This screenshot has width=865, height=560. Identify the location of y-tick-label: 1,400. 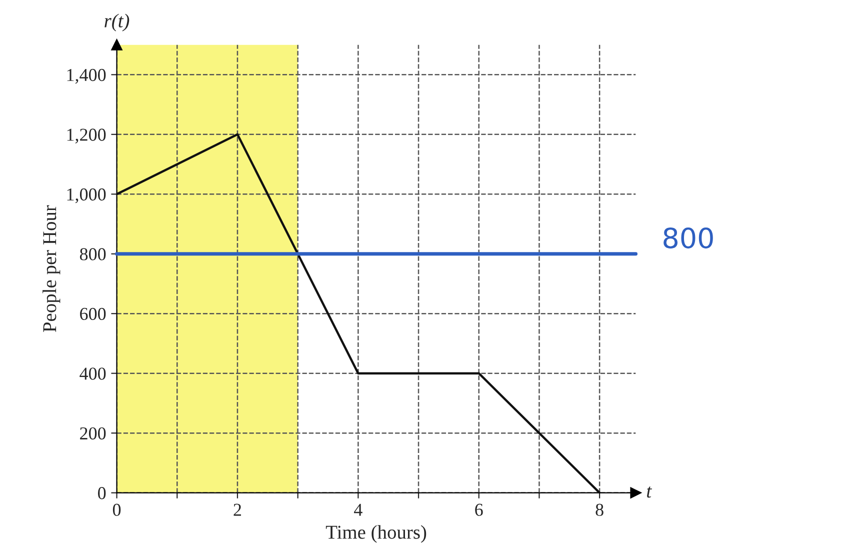
(86, 76).